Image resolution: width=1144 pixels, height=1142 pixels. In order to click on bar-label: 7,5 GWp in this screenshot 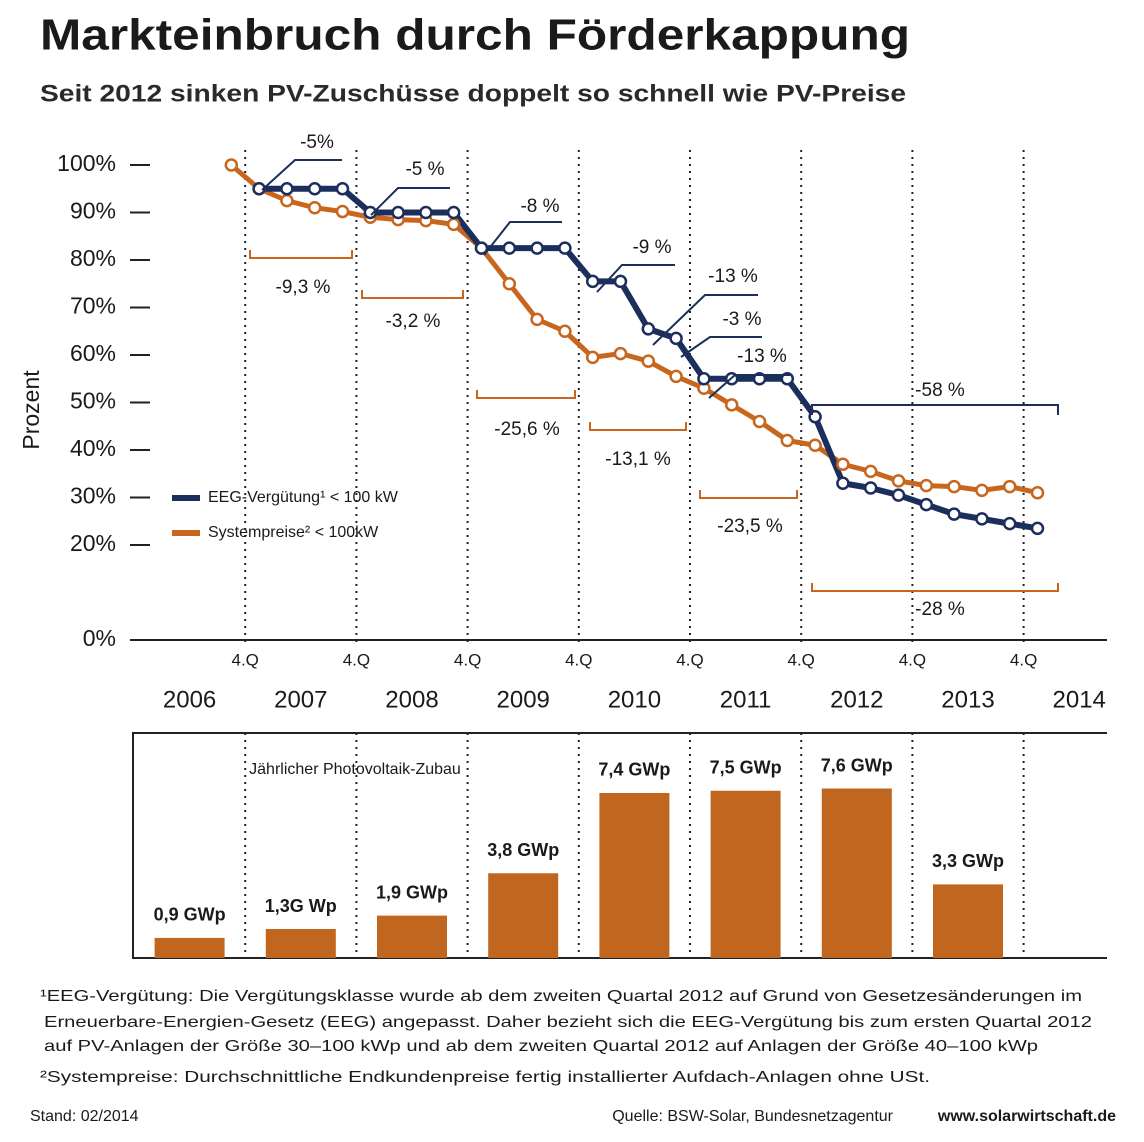, I will do `click(746, 768)`.